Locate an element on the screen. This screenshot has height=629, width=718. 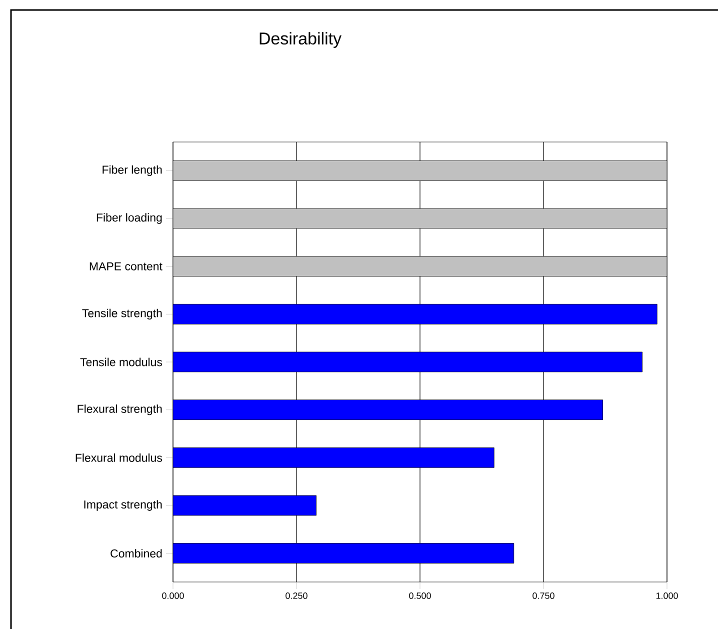
y-tick-label: Tensile modulus is located at coordinates (121, 362).